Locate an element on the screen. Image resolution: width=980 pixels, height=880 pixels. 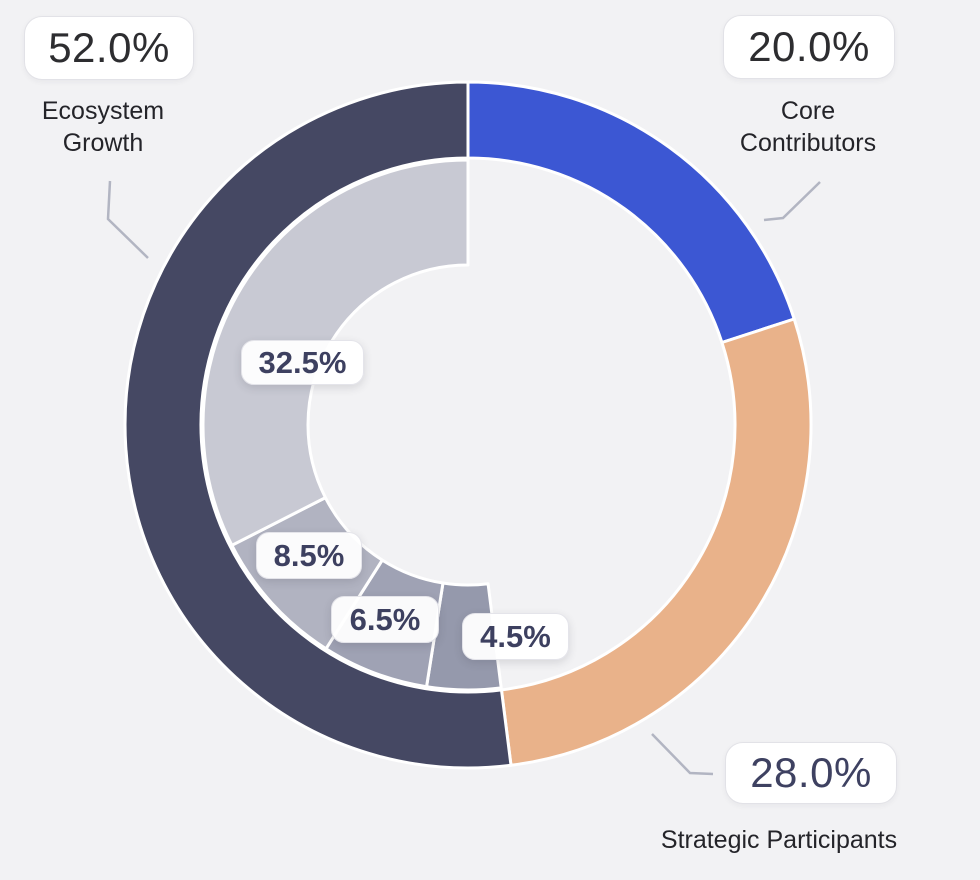
label-core-contributors-line2: Contributors is located at coordinates (808, 143).